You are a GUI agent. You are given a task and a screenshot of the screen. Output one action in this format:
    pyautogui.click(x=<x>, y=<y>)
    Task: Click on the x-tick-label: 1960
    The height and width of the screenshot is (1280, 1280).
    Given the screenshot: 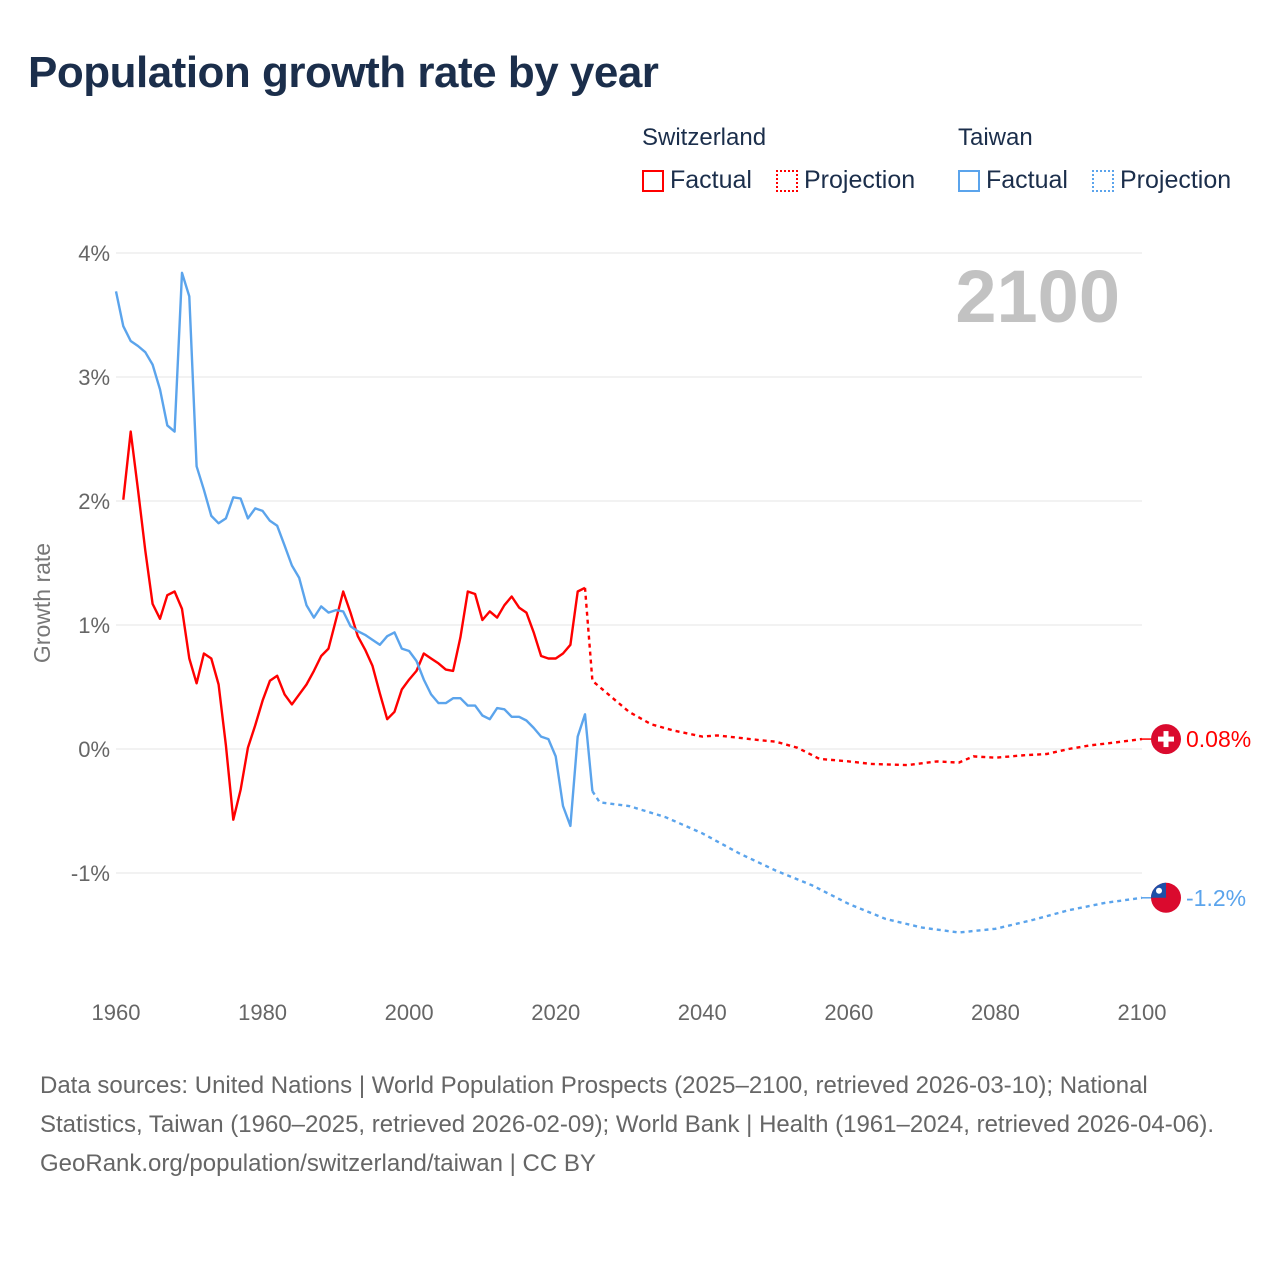 What is the action you would take?
    pyautogui.click(x=116, y=1012)
    